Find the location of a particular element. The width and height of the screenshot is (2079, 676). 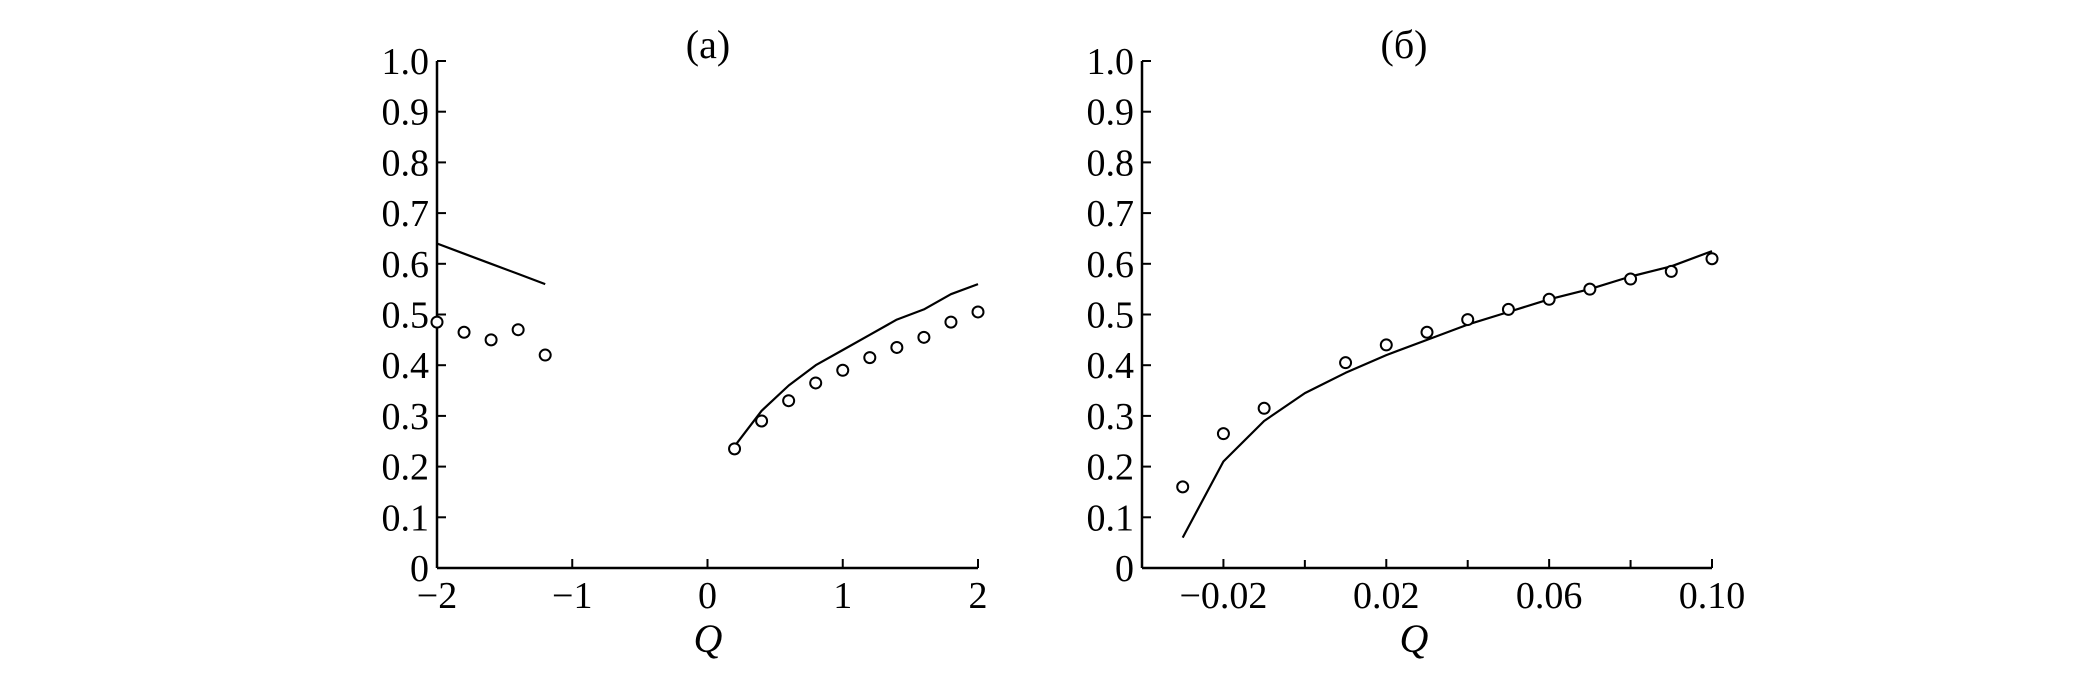

x-tick-label: −2 is located at coordinates (437, 596).